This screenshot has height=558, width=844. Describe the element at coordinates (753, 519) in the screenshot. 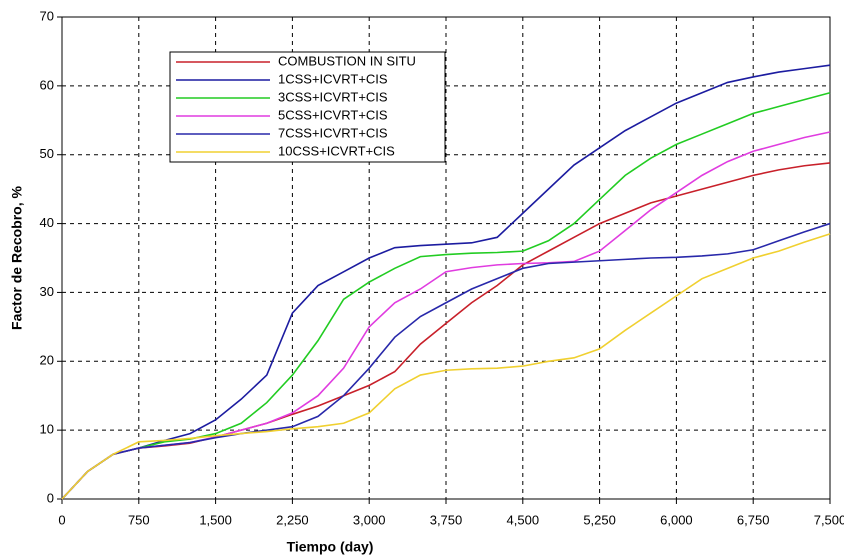

I see `x-tick-label: 6,750` at that location.